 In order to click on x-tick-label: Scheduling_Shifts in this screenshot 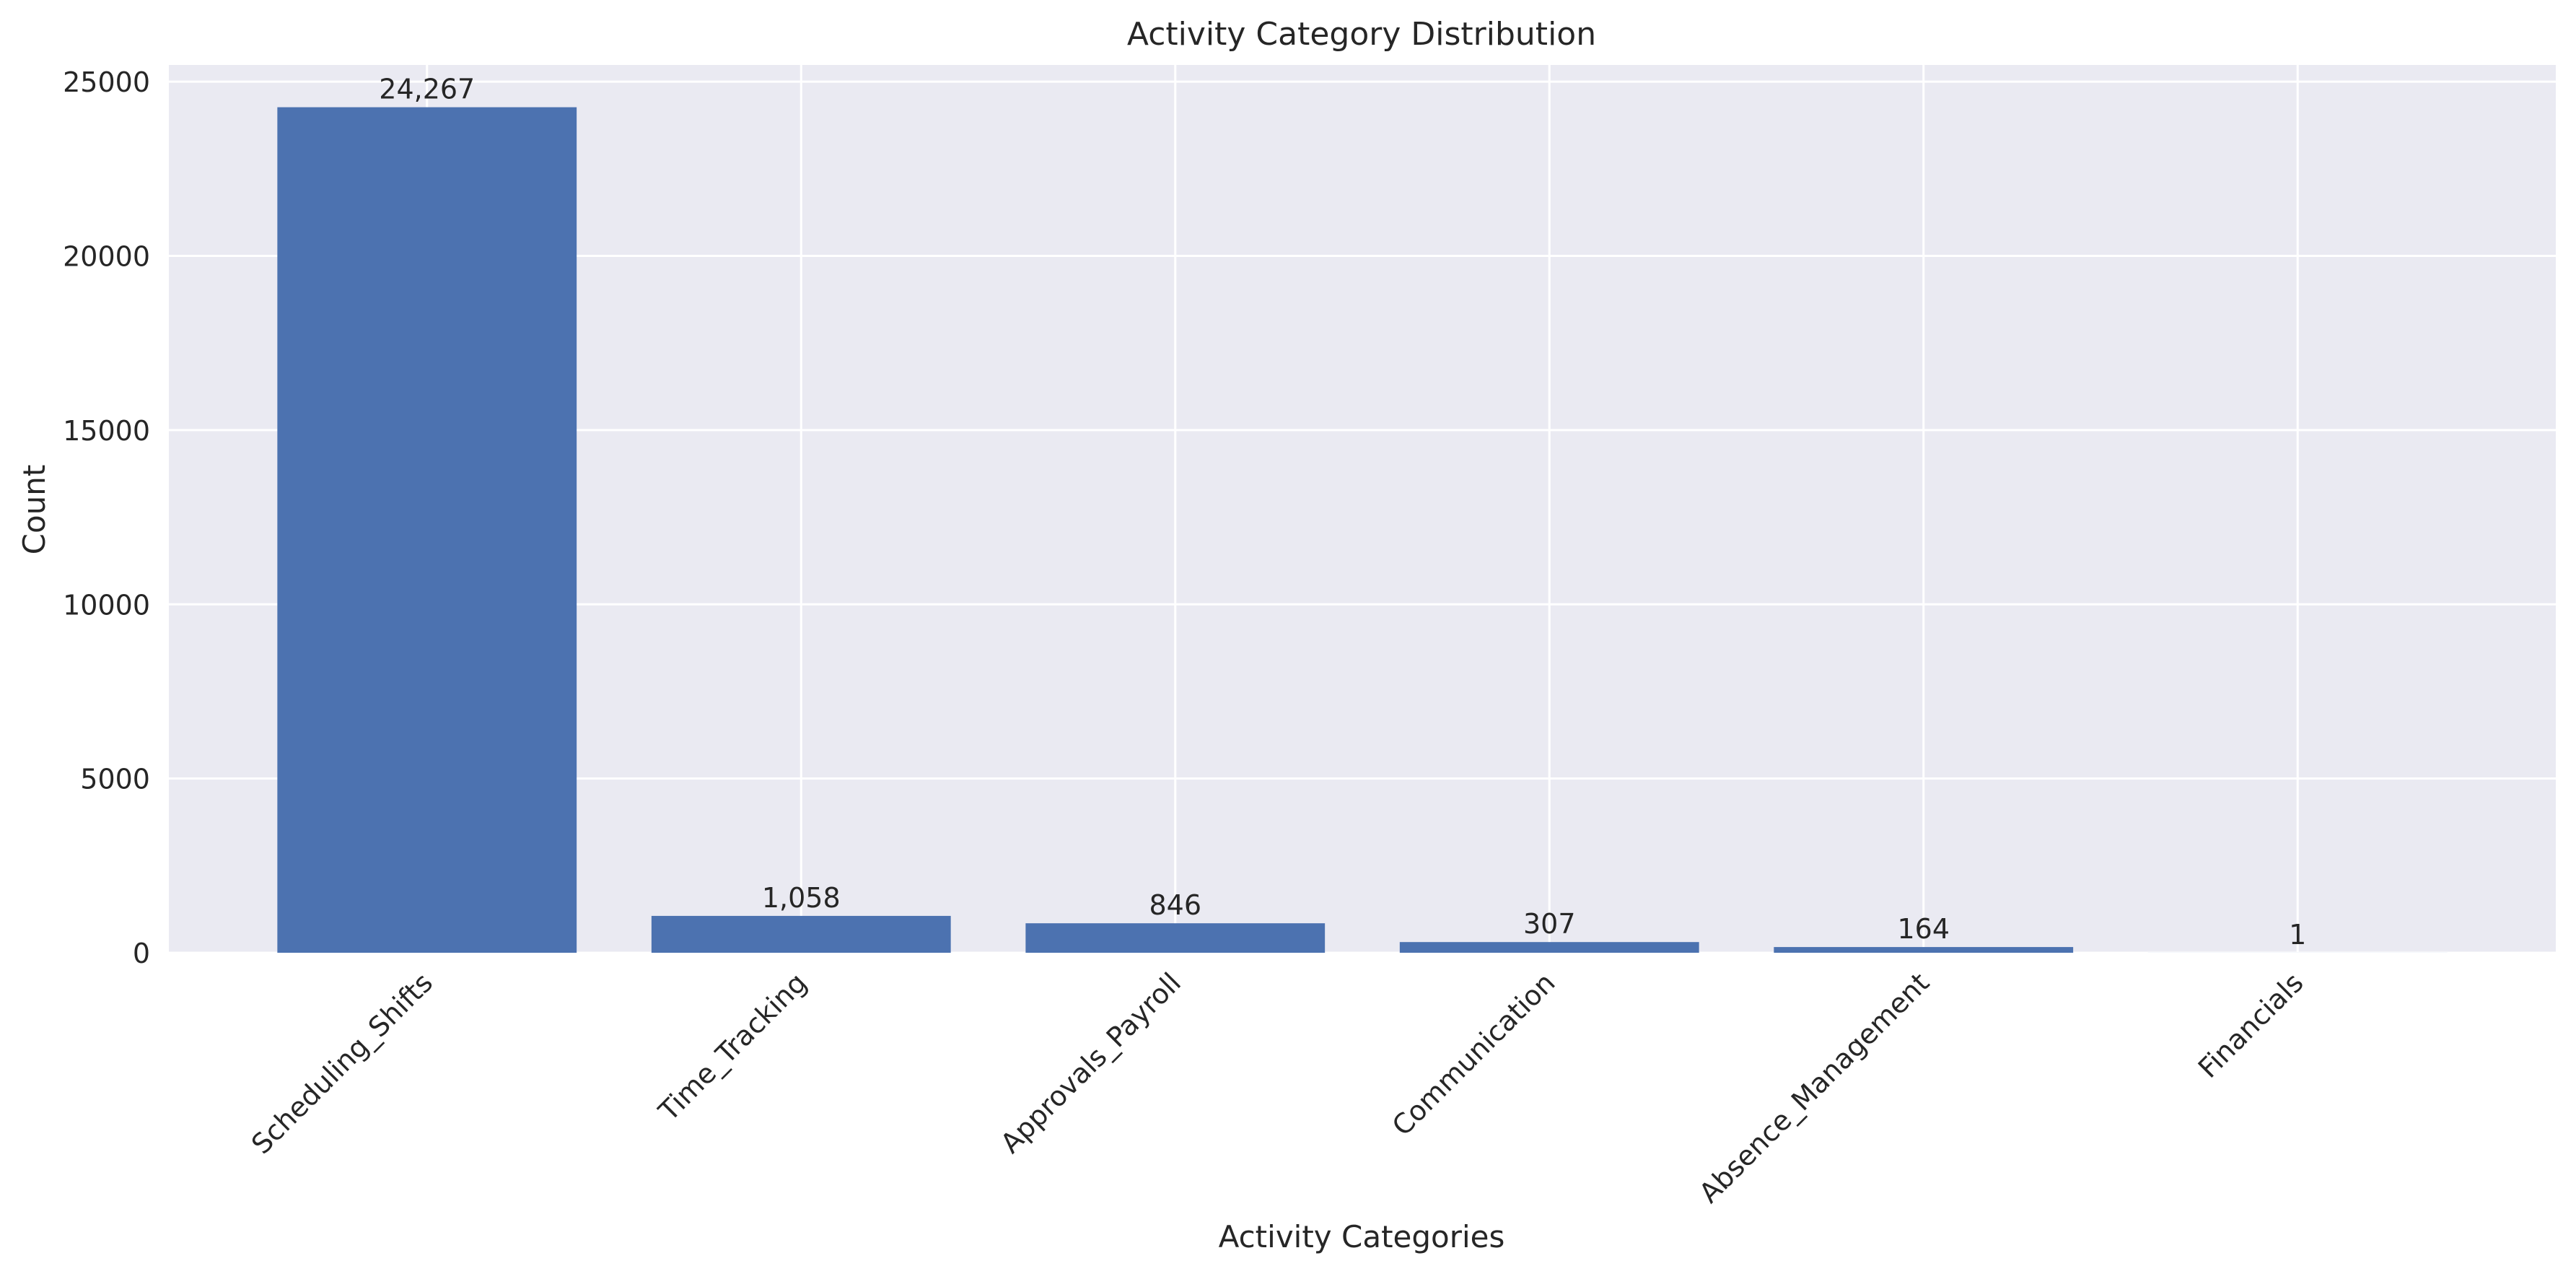, I will do `click(342, 1063)`.